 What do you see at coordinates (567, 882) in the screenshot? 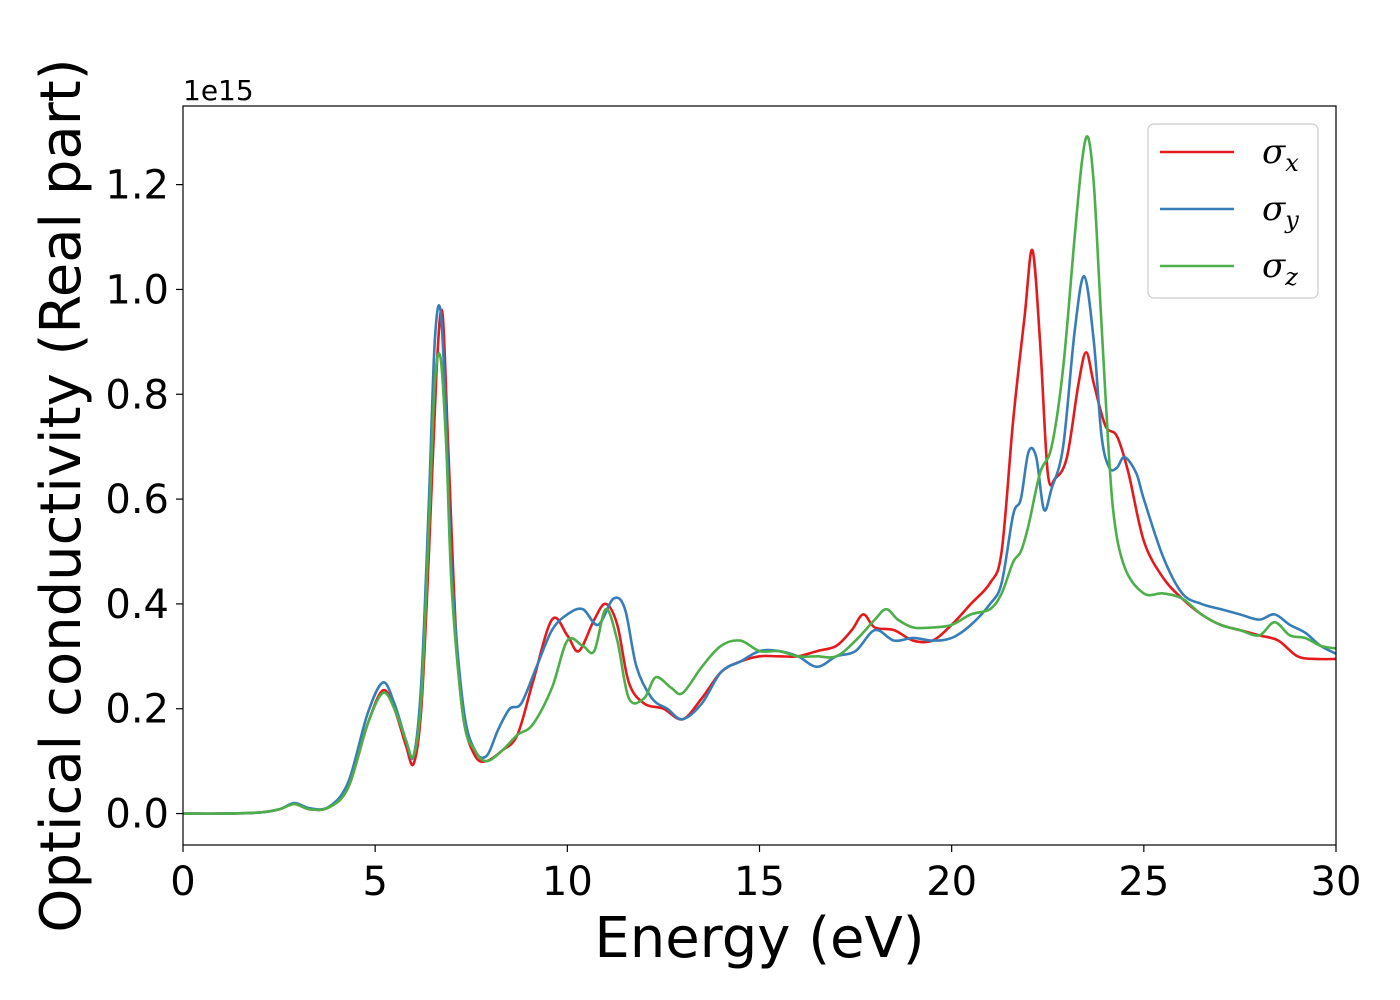
I see `x-tick-label: 10` at bounding box center [567, 882].